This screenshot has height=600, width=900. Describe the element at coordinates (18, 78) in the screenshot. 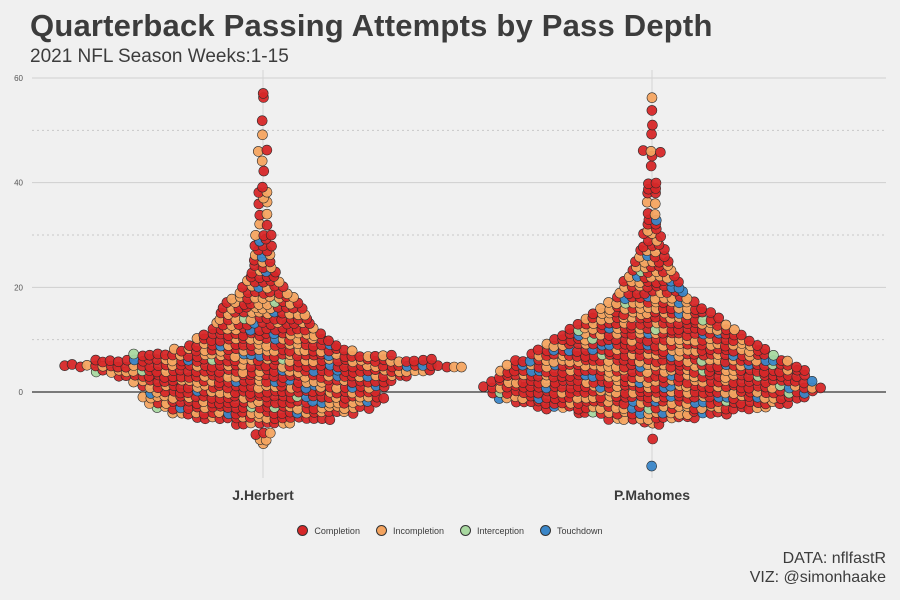

I see `y-tick-label: 60` at that location.